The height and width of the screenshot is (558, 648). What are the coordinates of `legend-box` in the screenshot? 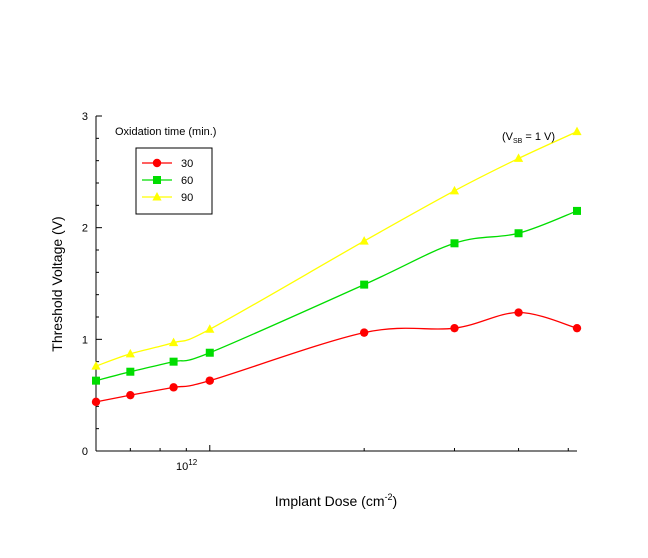 It's located at (174, 181).